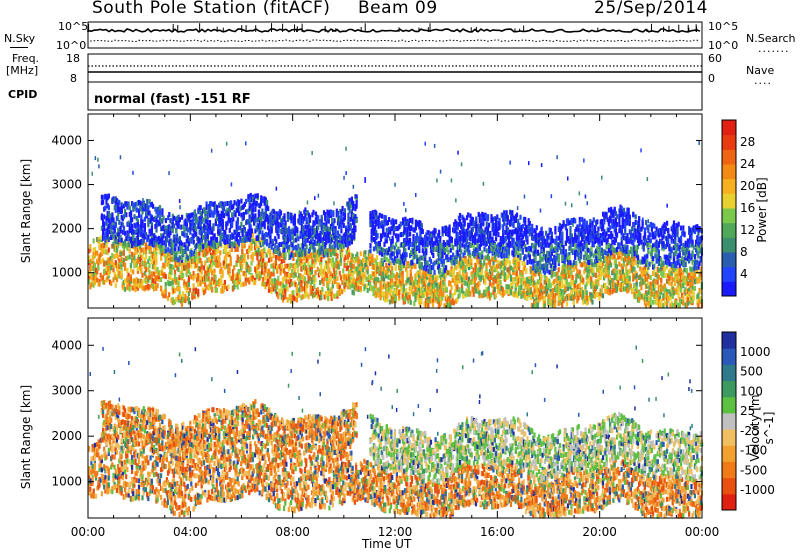  Describe the element at coordinates (395, 35) in the screenshot. I see `nsky-panel` at that location.